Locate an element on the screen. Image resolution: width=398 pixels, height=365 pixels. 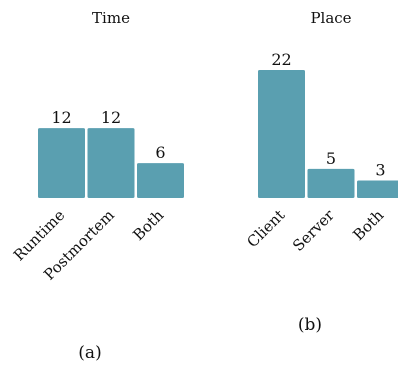
value-label-place-both: 3 is located at coordinates (380, 170).